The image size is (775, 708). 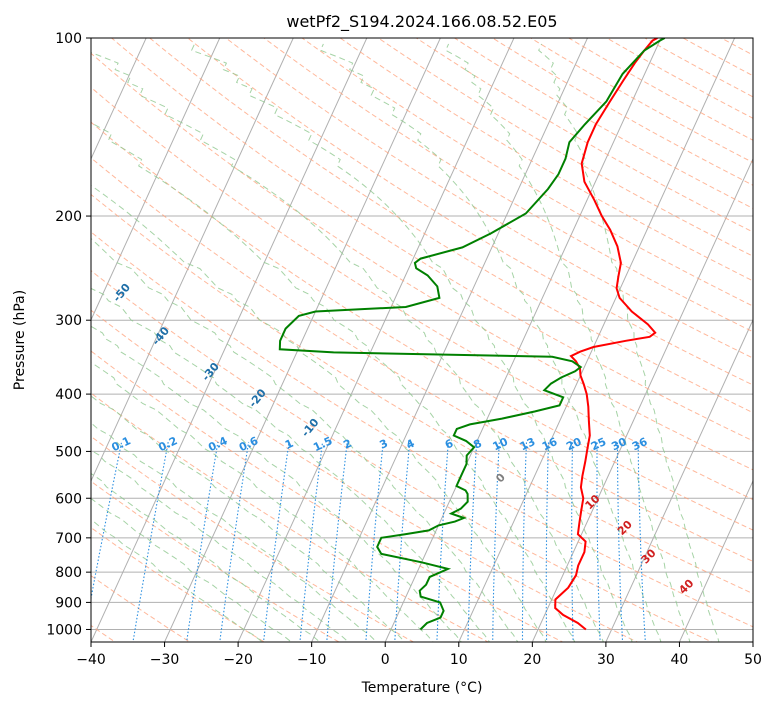 I want to click on y-tick-label: 1000, so click(x=64, y=630).